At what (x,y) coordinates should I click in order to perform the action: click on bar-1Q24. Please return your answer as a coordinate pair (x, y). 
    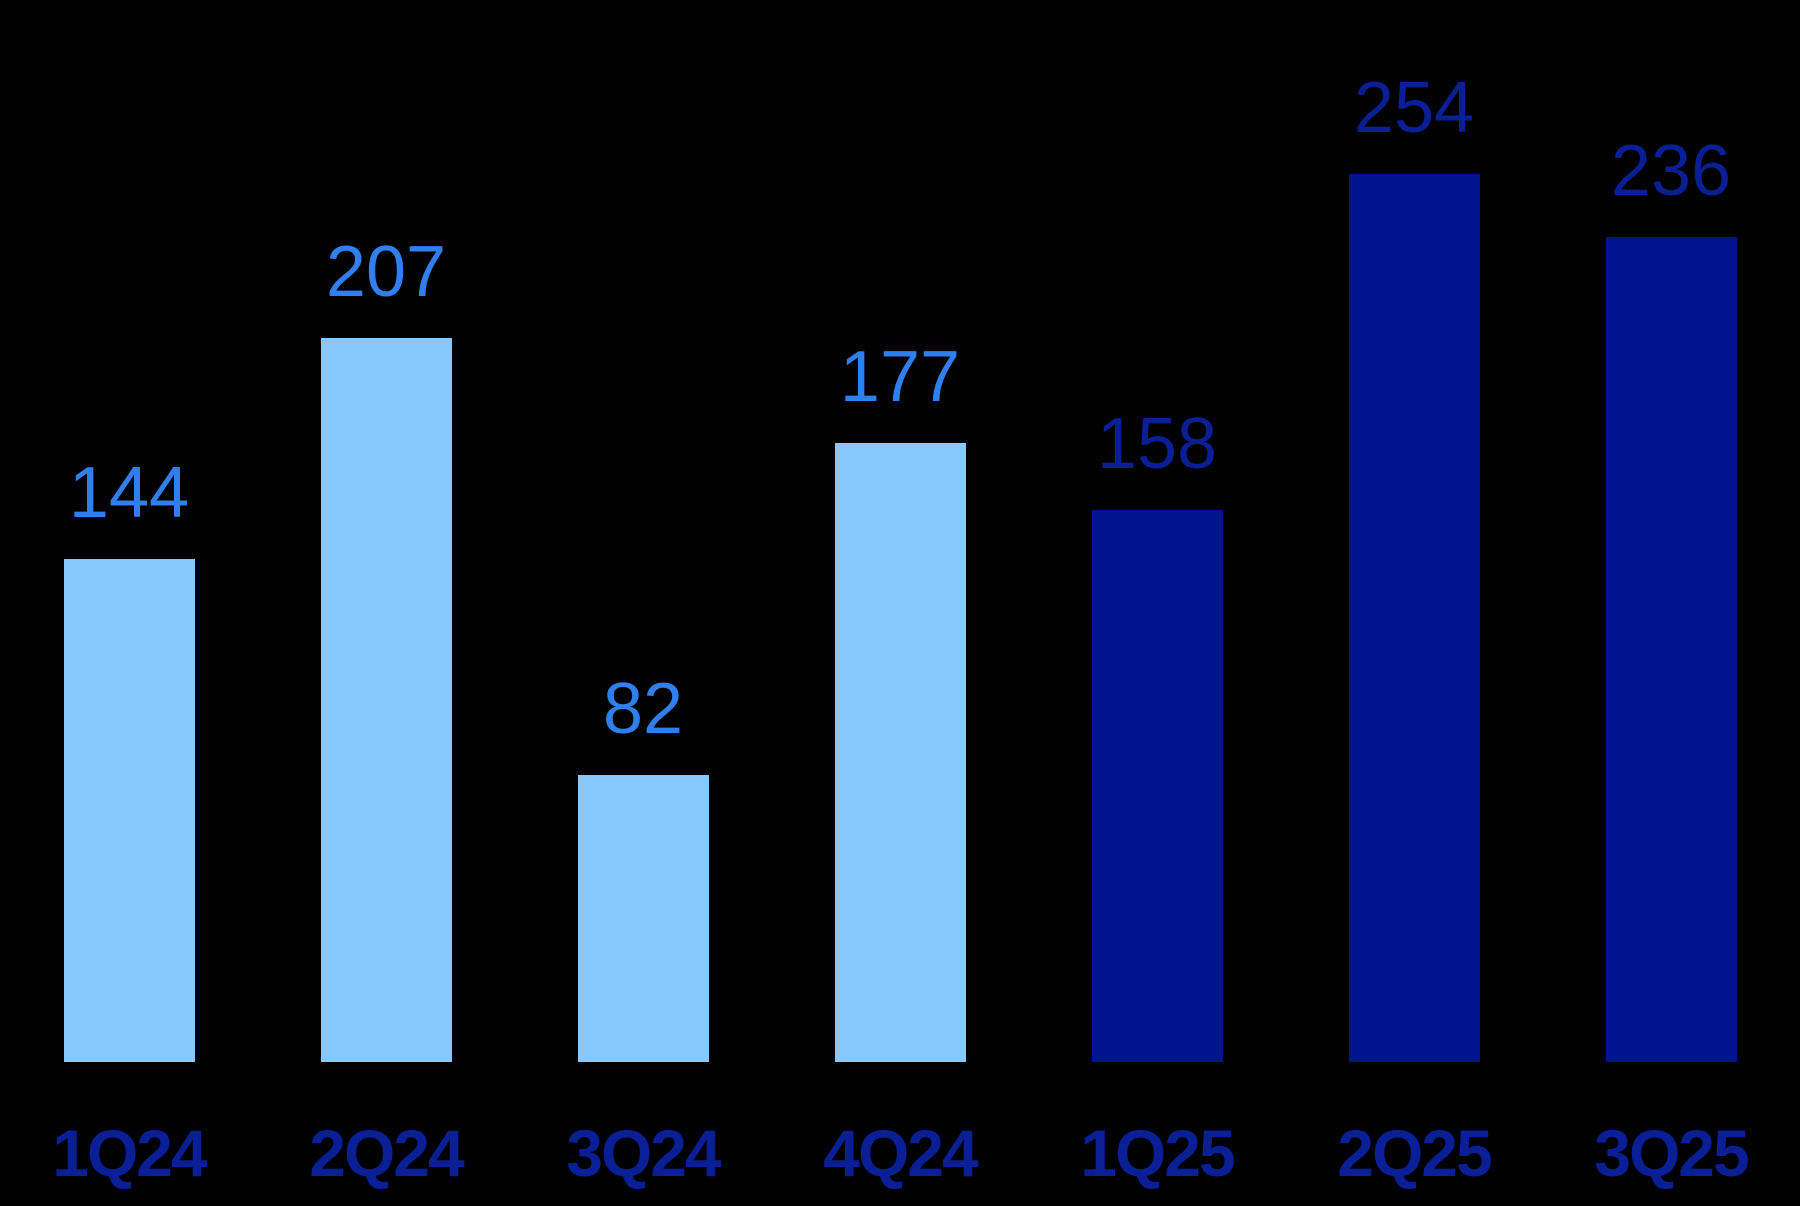
    Looking at the image, I should click on (129, 810).